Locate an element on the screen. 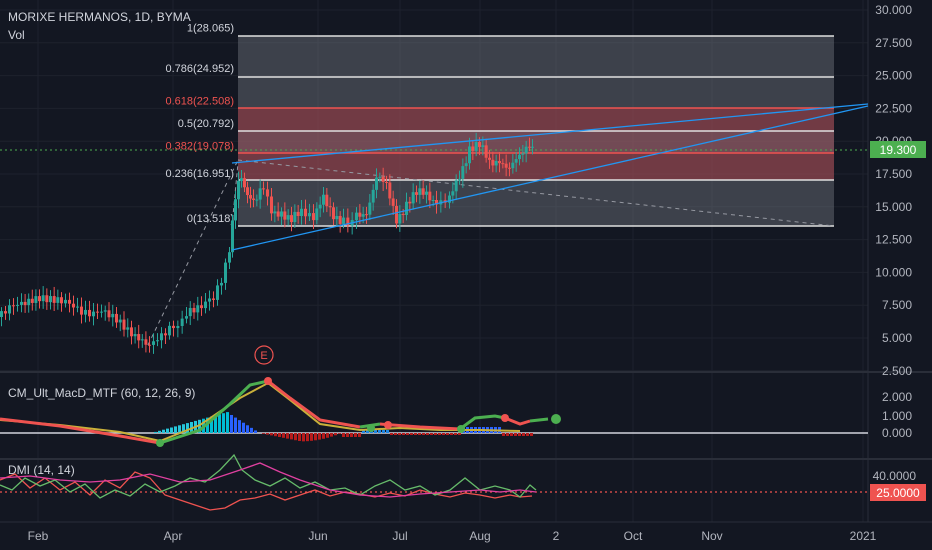 Image resolution: width=932 pixels, height=550 pixels. time-tick-label: Feb is located at coordinates (38, 536).